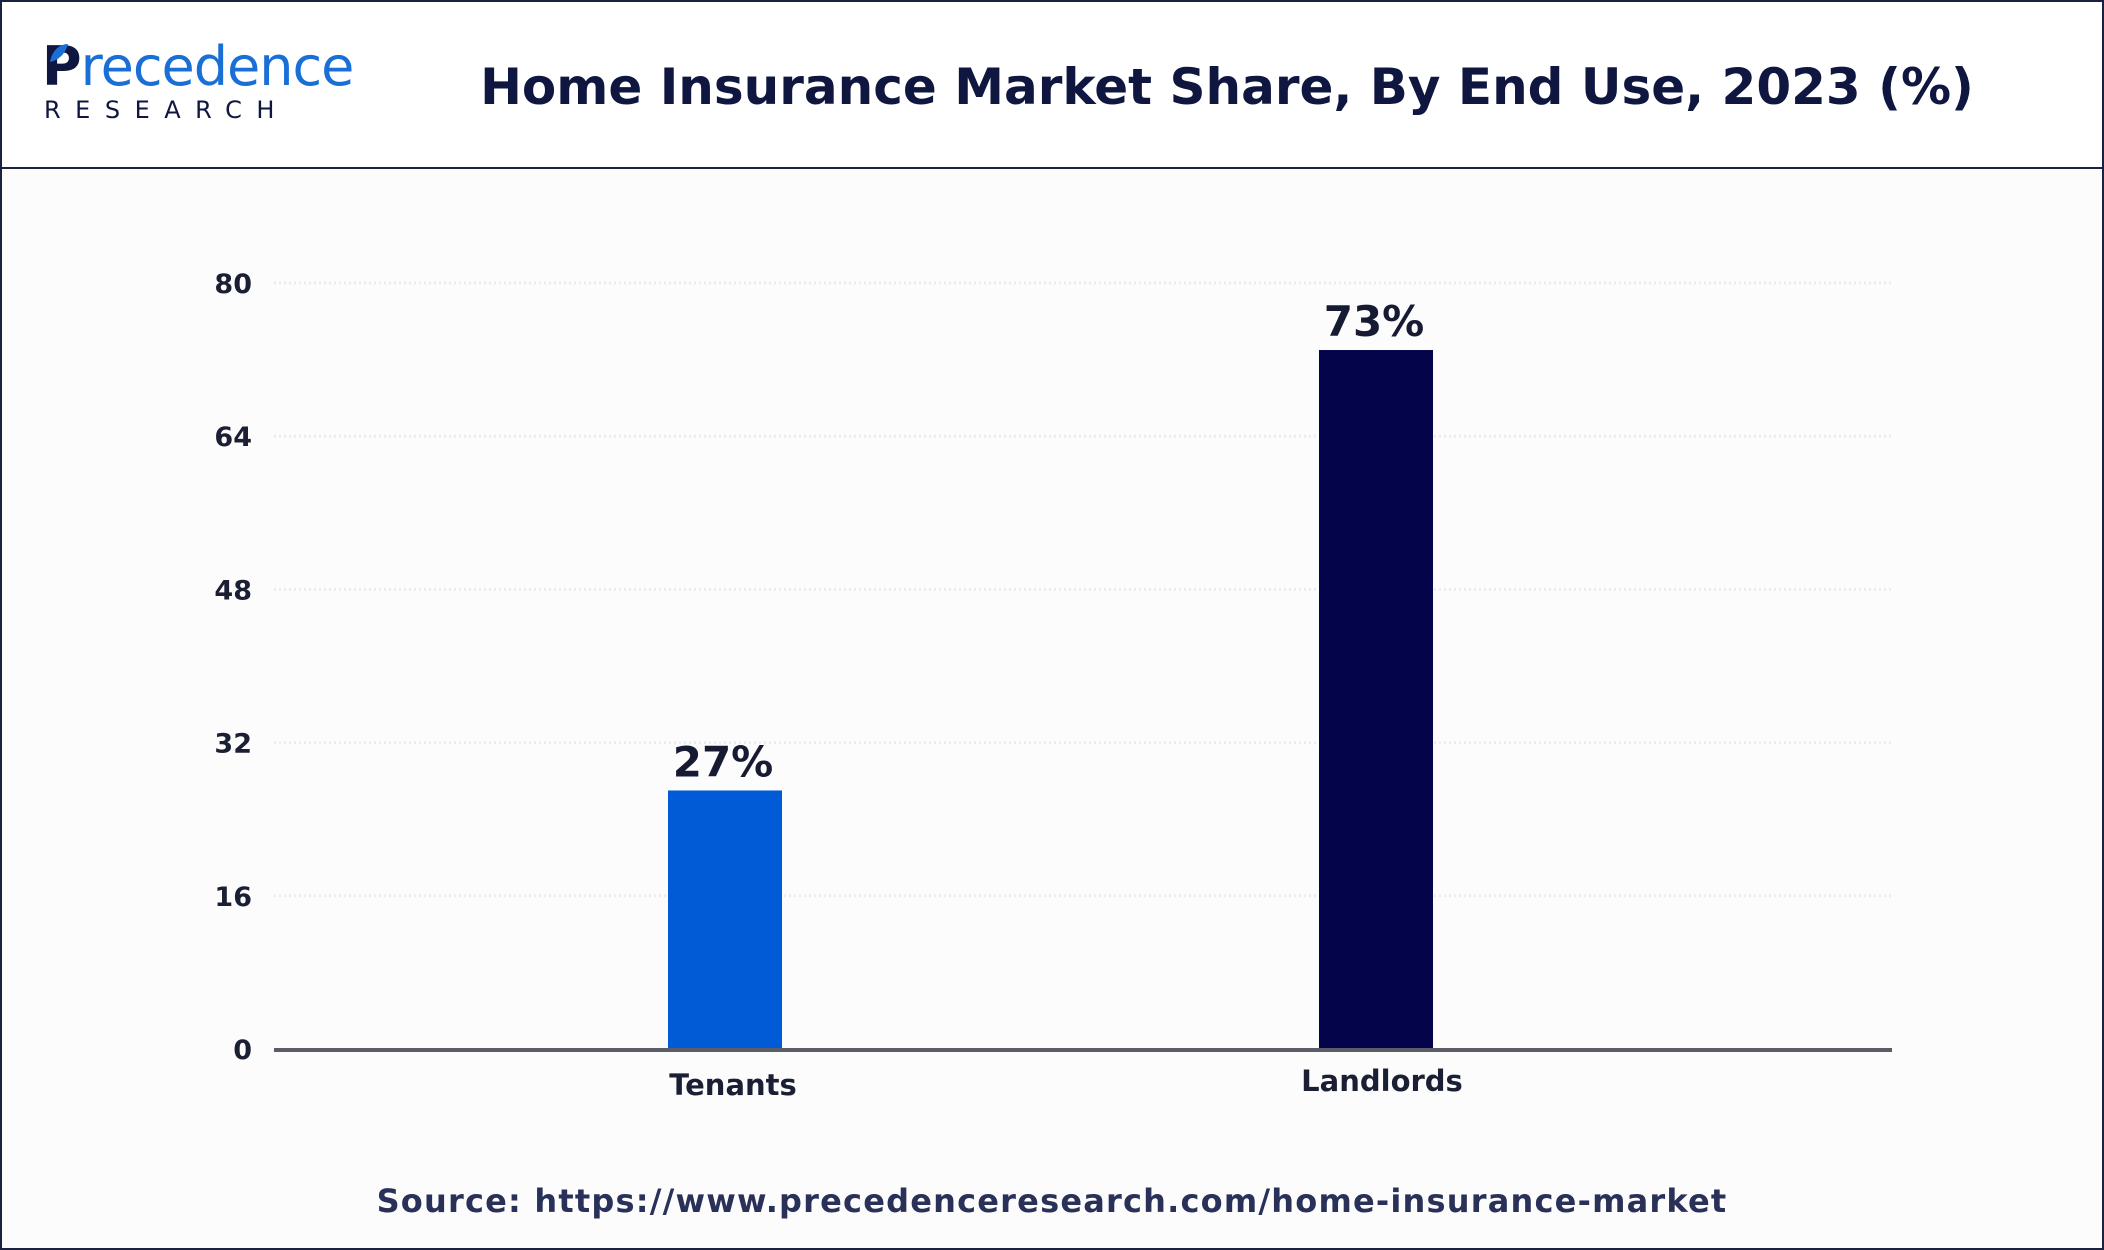 The width and height of the screenshot is (2104, 1250). Describe the element at coordinates (233, 667) in the screenshot. I see `y-axis-ticks: 0 16 32 48 64 80` at that location.